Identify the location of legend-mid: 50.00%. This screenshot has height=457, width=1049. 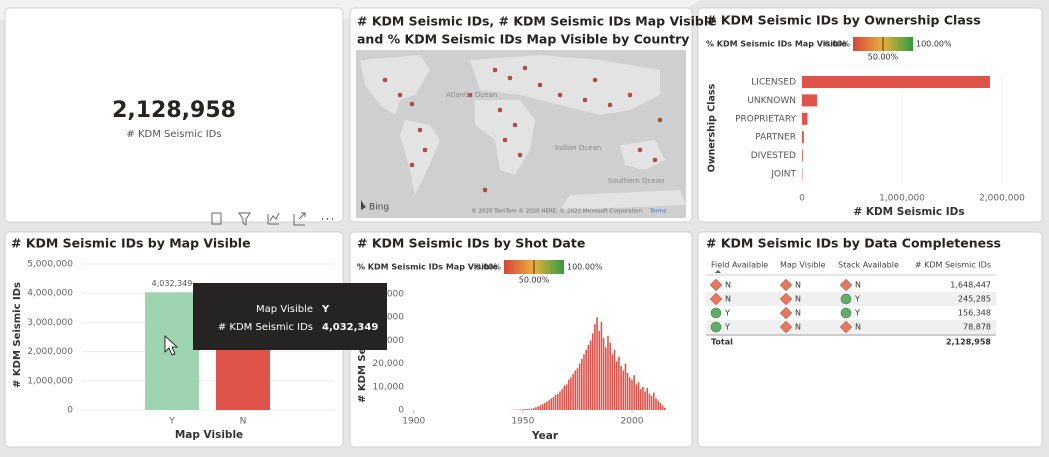
(883, 57).